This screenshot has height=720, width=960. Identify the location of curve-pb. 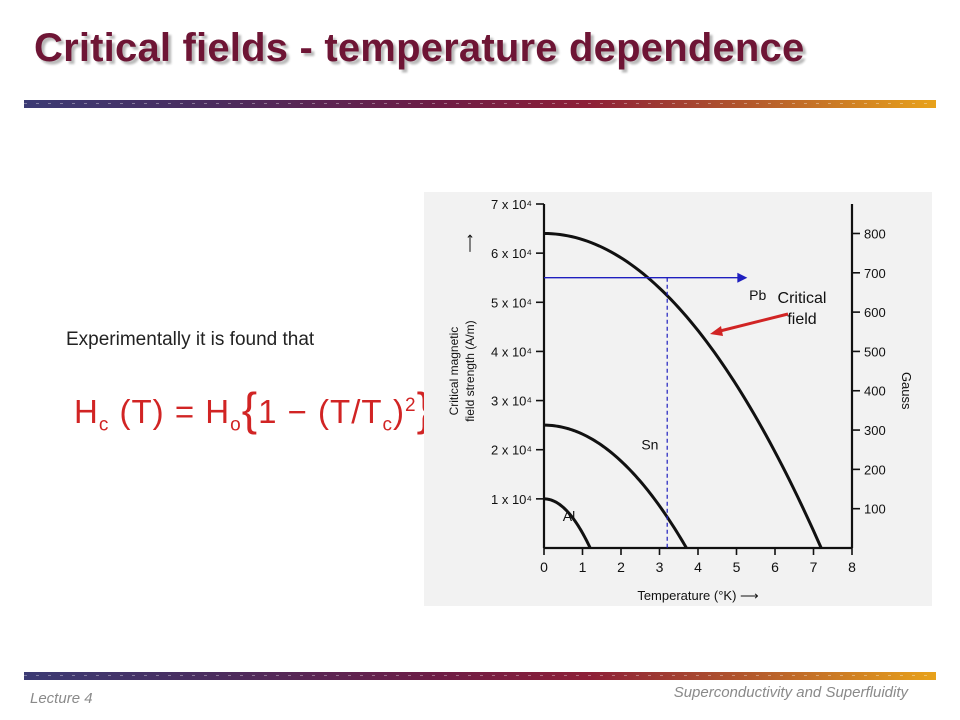
(683, 390).